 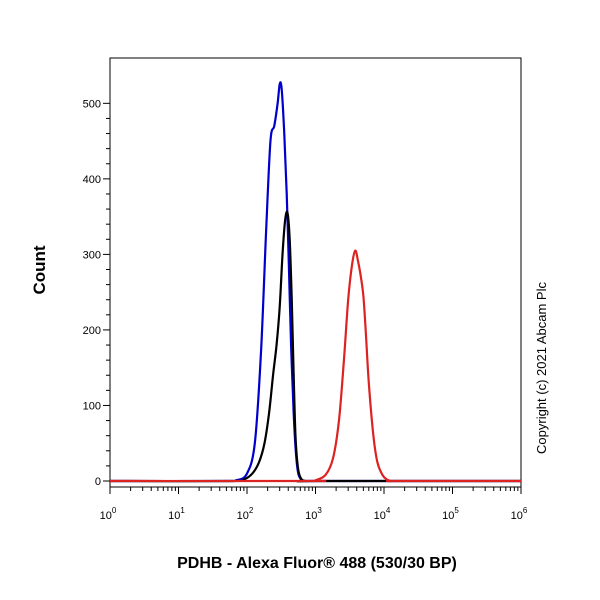 What do you see at coordinates (92, 104) in the screenshot?
I see `y-tick-label: 500` at bounding box center [92, 104].